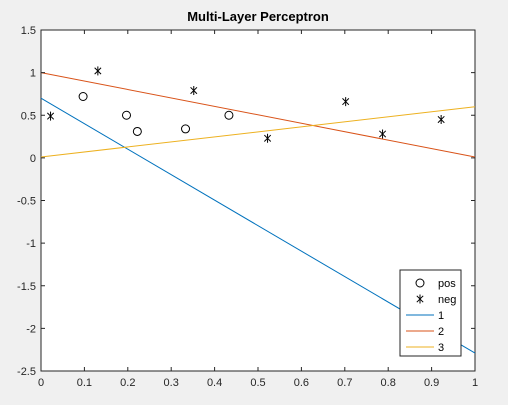 The image size is (508, 405). What do you see at coordinates (441, 316) in the screenshot?
I see `legend-label-1: 1` at bounding box center [441, 316].